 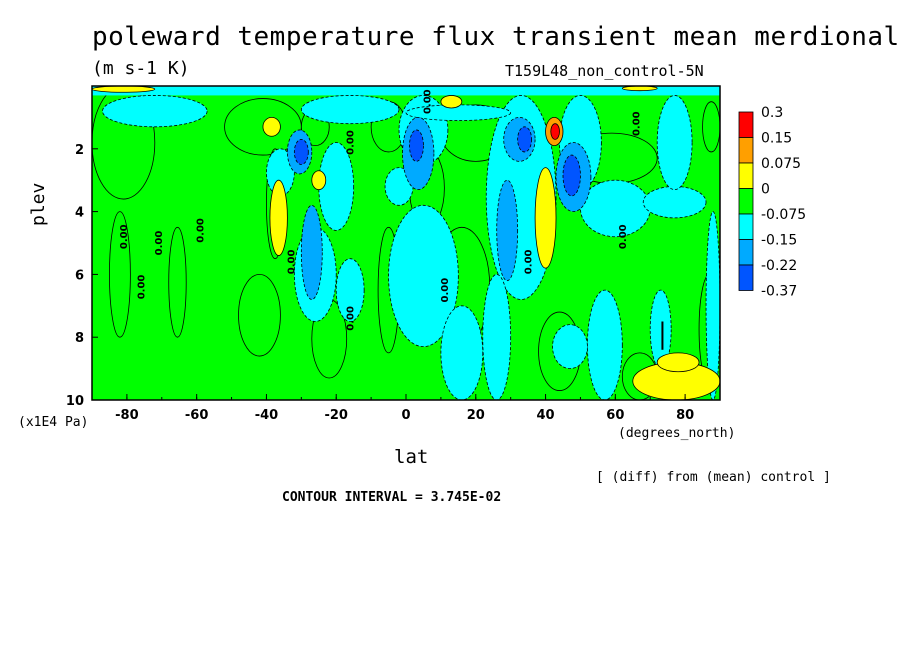 I want to click on x-tick-label: -80, so click(x=127, y=415).